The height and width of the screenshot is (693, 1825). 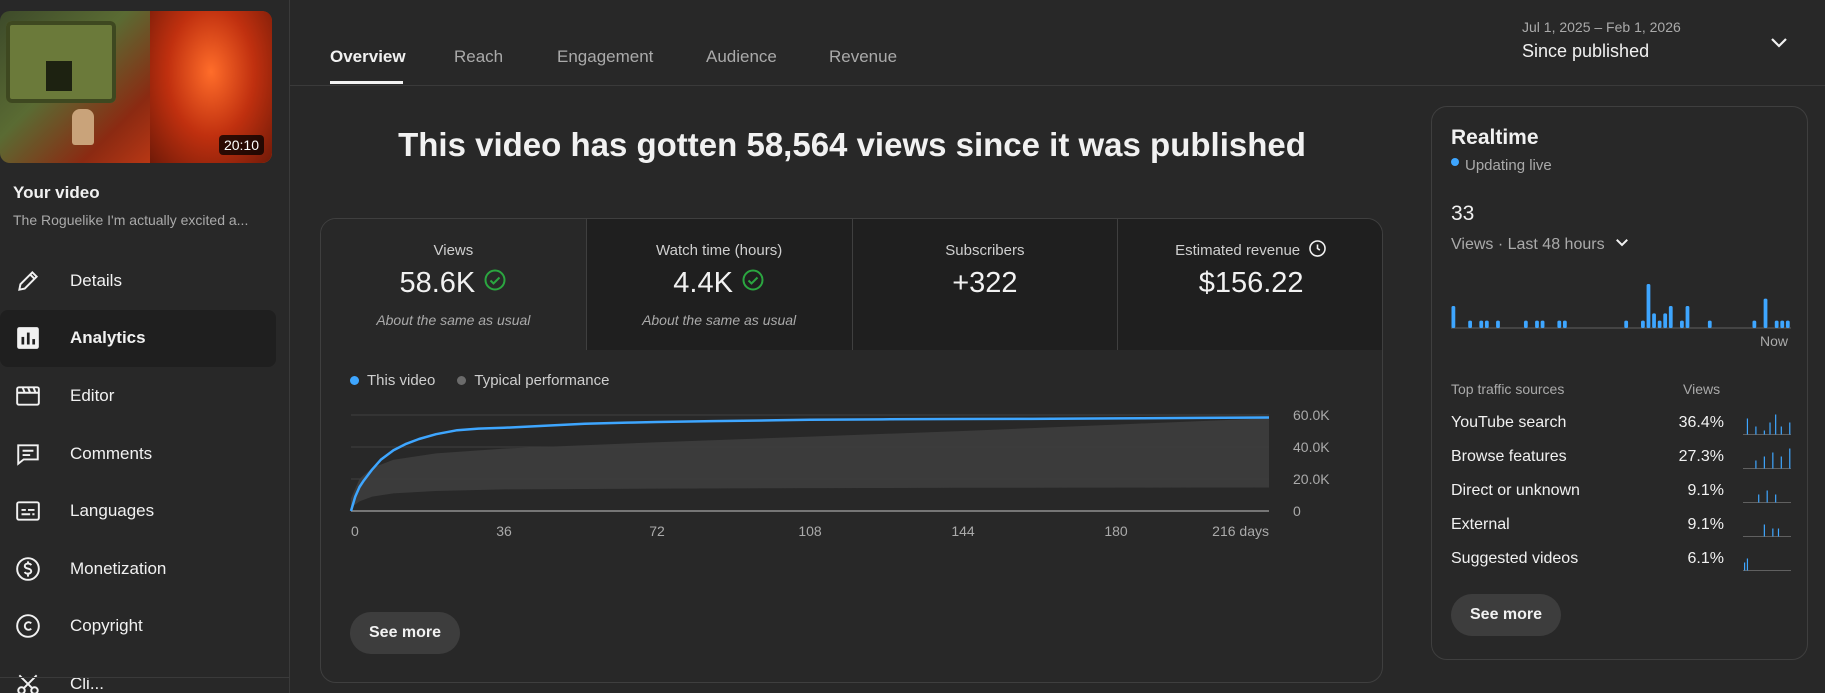 I want to click on sidebar-item-label: Copyright, so click(x=106, y=626).